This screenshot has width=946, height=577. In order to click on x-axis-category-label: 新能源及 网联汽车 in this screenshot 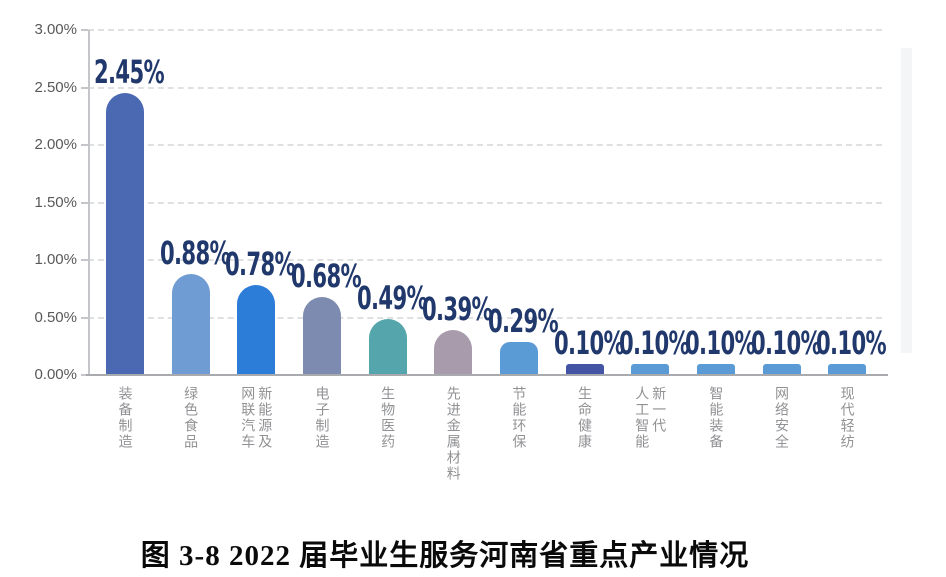, I will do `click(256, 418)`.